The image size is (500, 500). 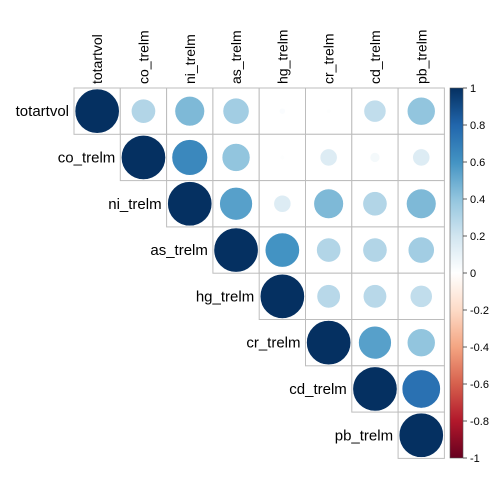 I want to click on colorbar-tick-label: -1, so click(x=475, y=459).